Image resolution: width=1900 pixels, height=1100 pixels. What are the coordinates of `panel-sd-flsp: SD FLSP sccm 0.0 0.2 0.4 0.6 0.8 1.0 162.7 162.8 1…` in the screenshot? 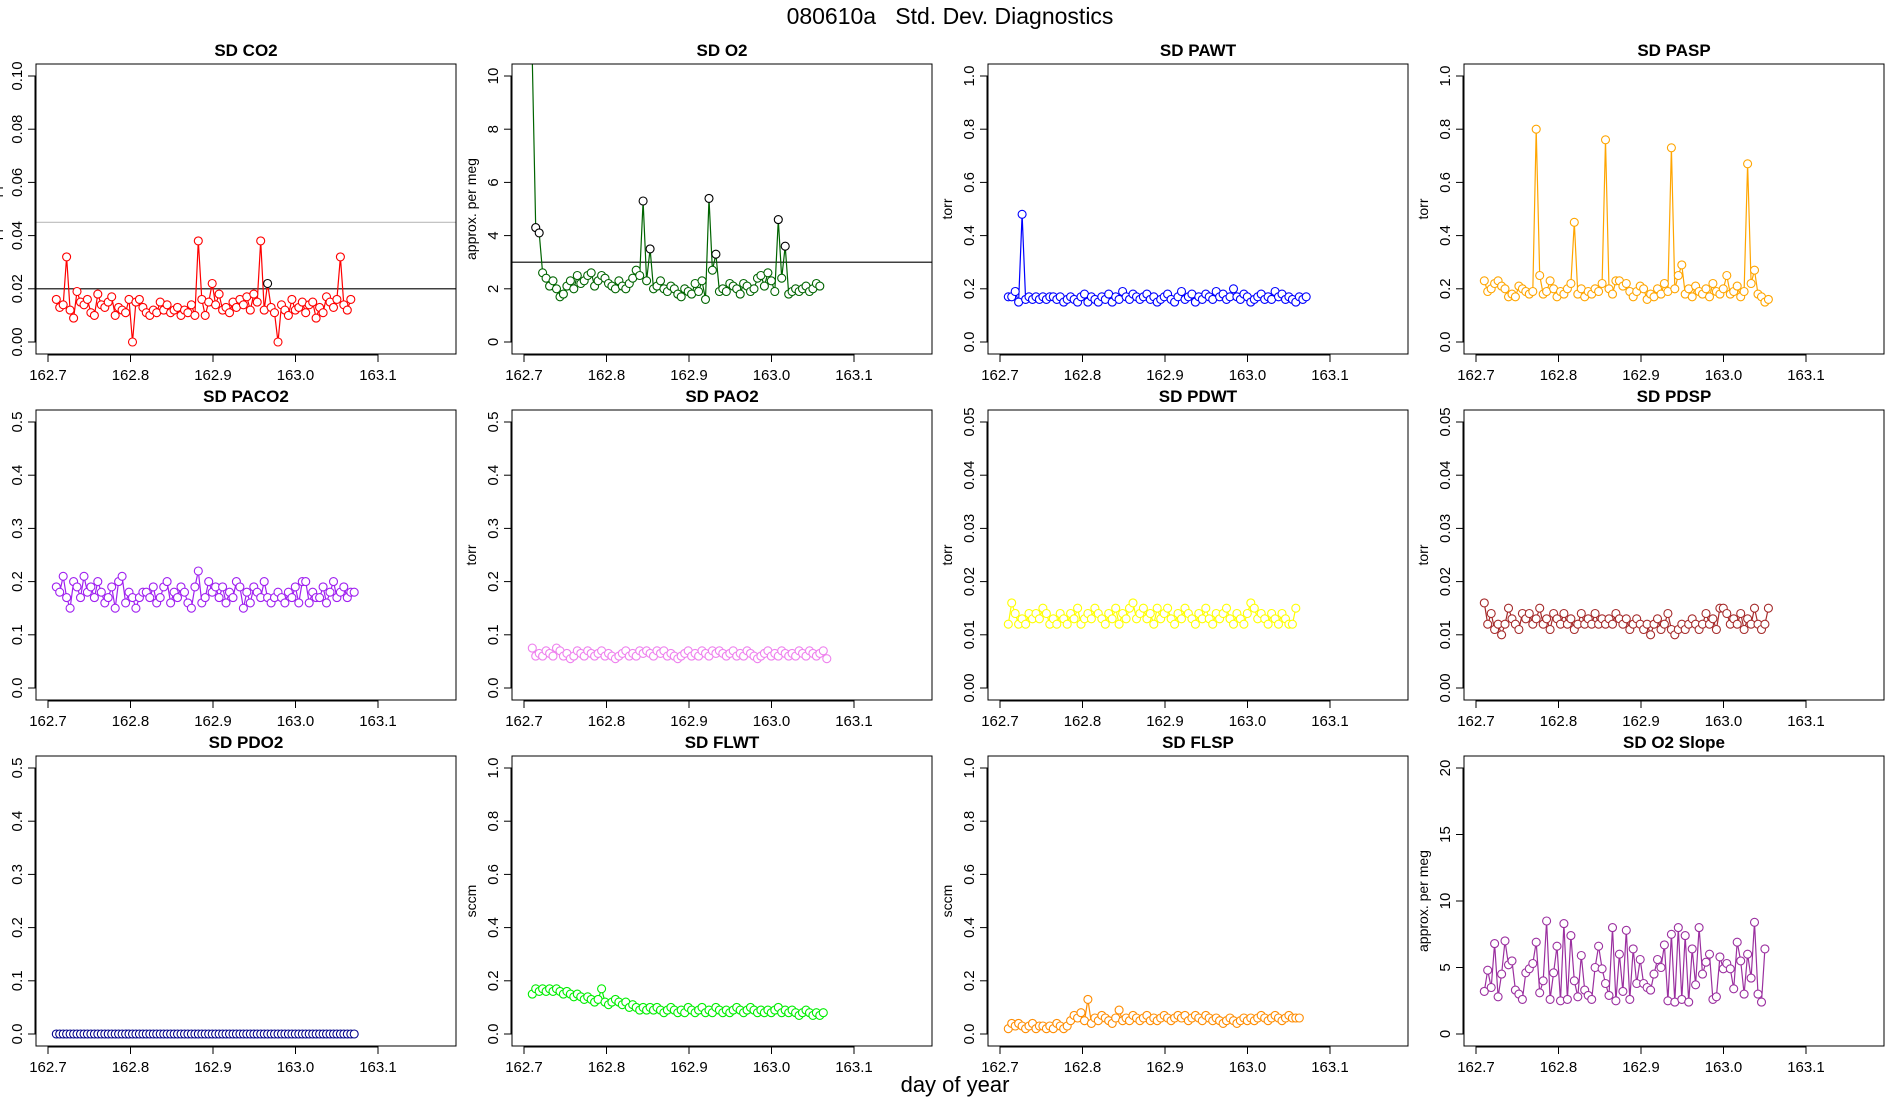 It's located at (1174, 904).